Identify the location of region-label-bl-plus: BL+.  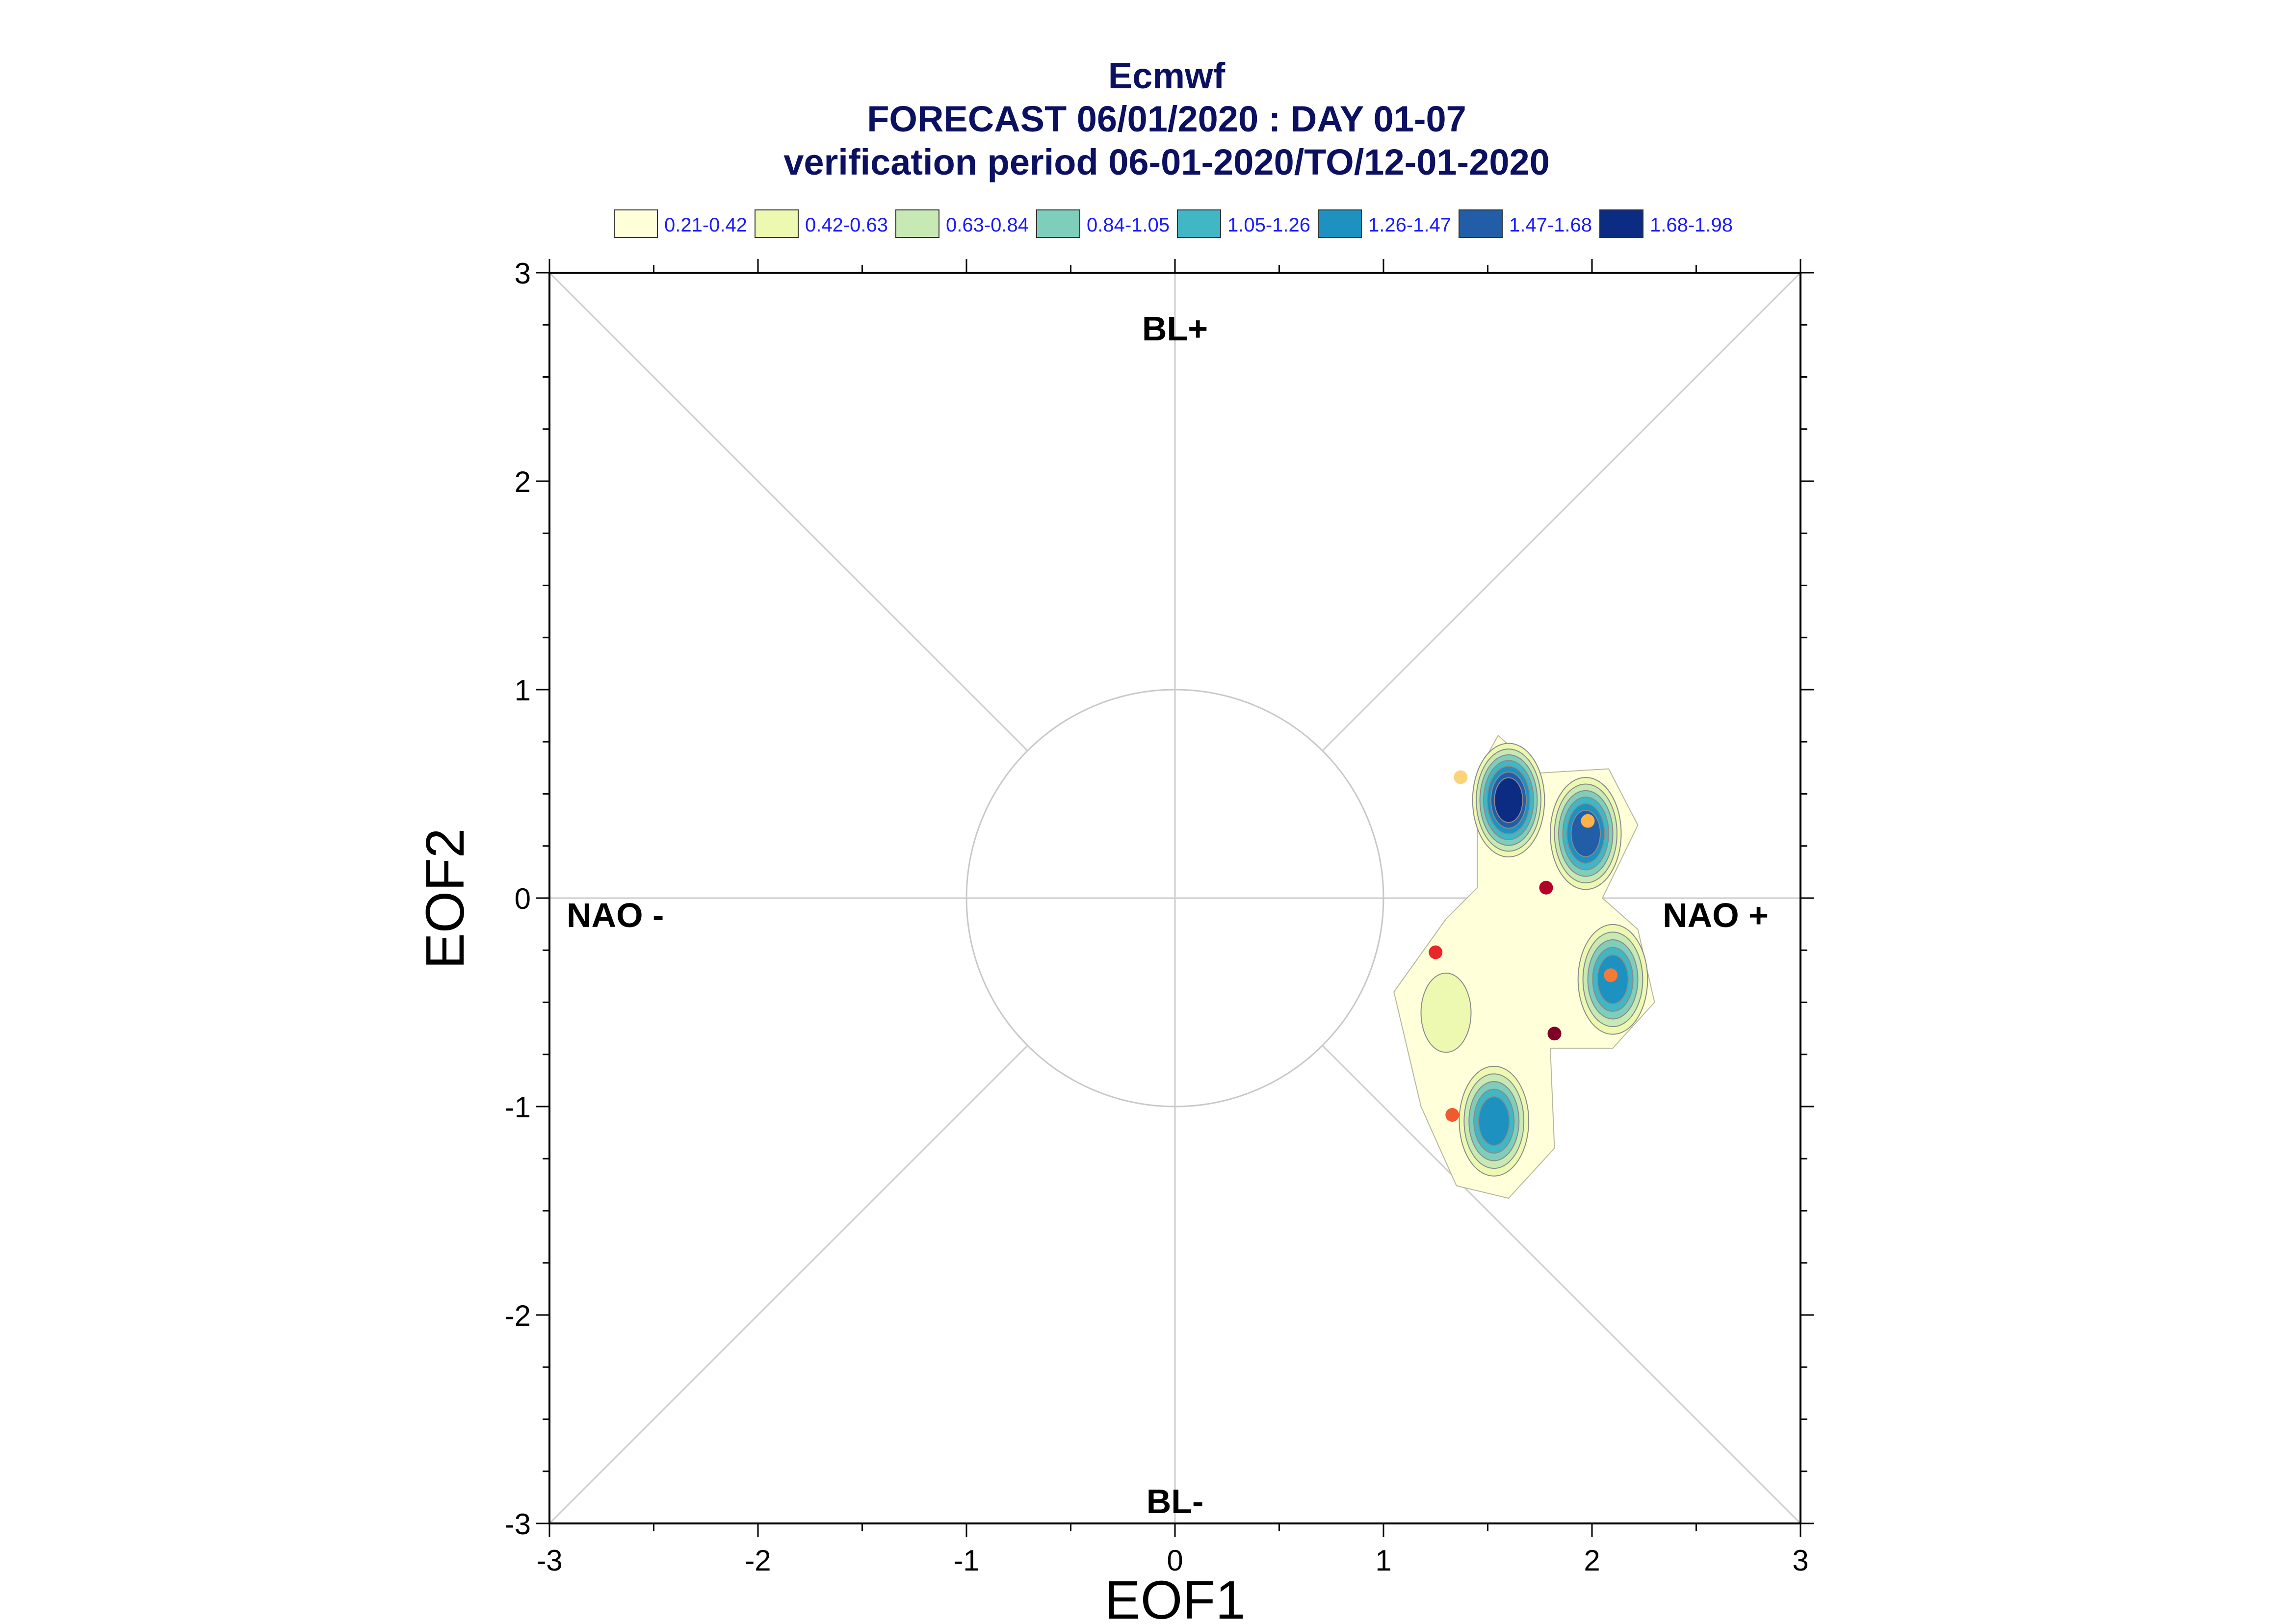
(1175, 328).